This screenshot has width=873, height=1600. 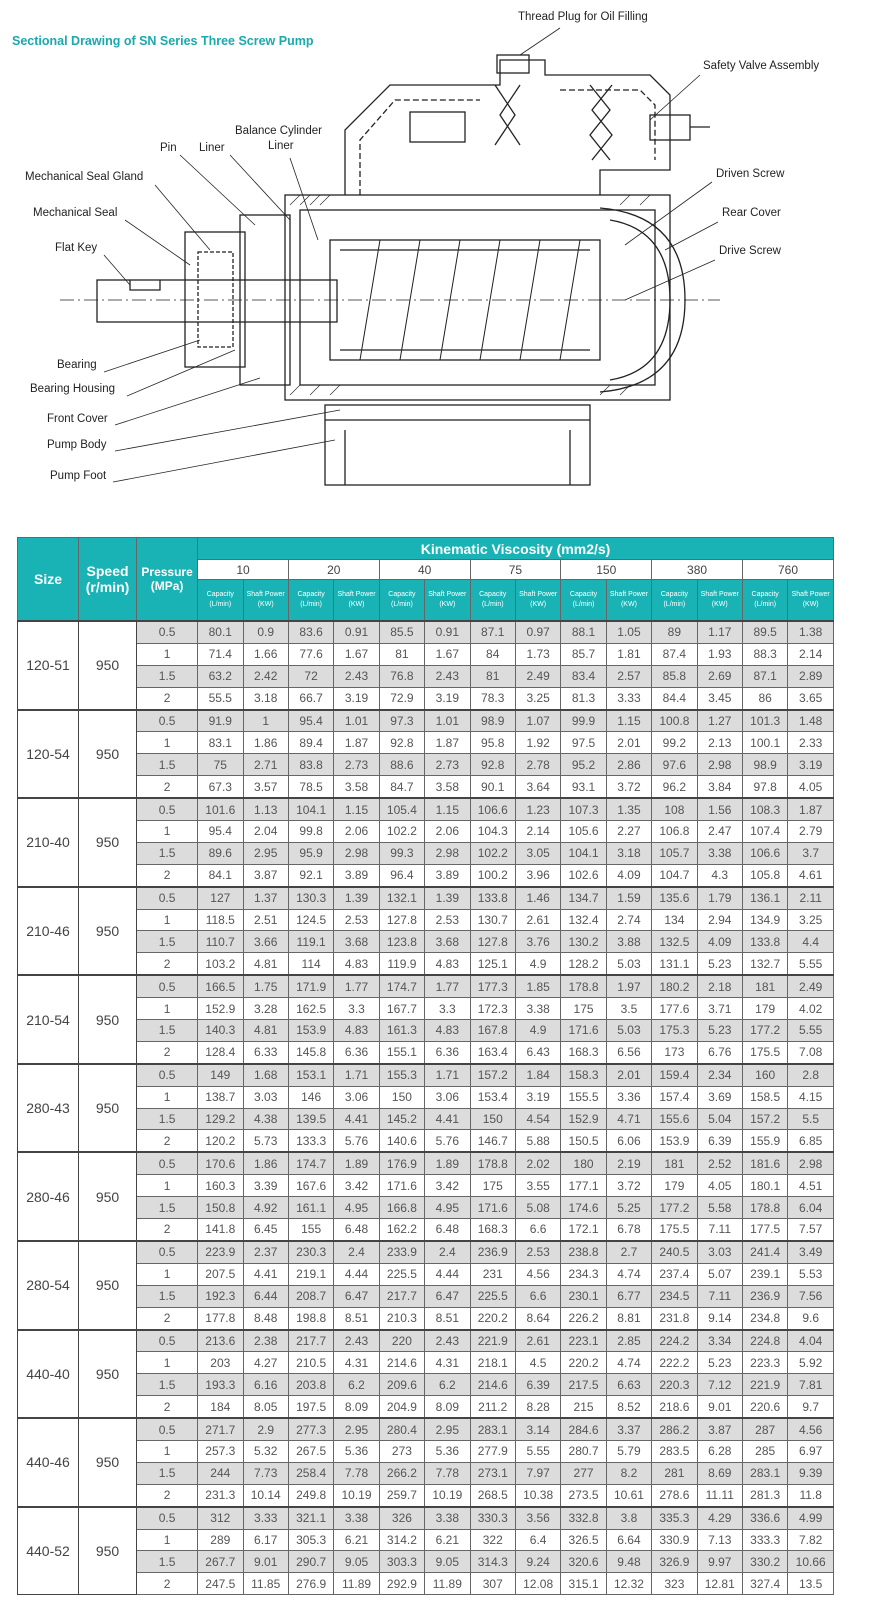 What do you see at coordinates (765, 1385) in the screenshot?
I see `capacity-cell: 221.9` at bounding box center [765, 1385].